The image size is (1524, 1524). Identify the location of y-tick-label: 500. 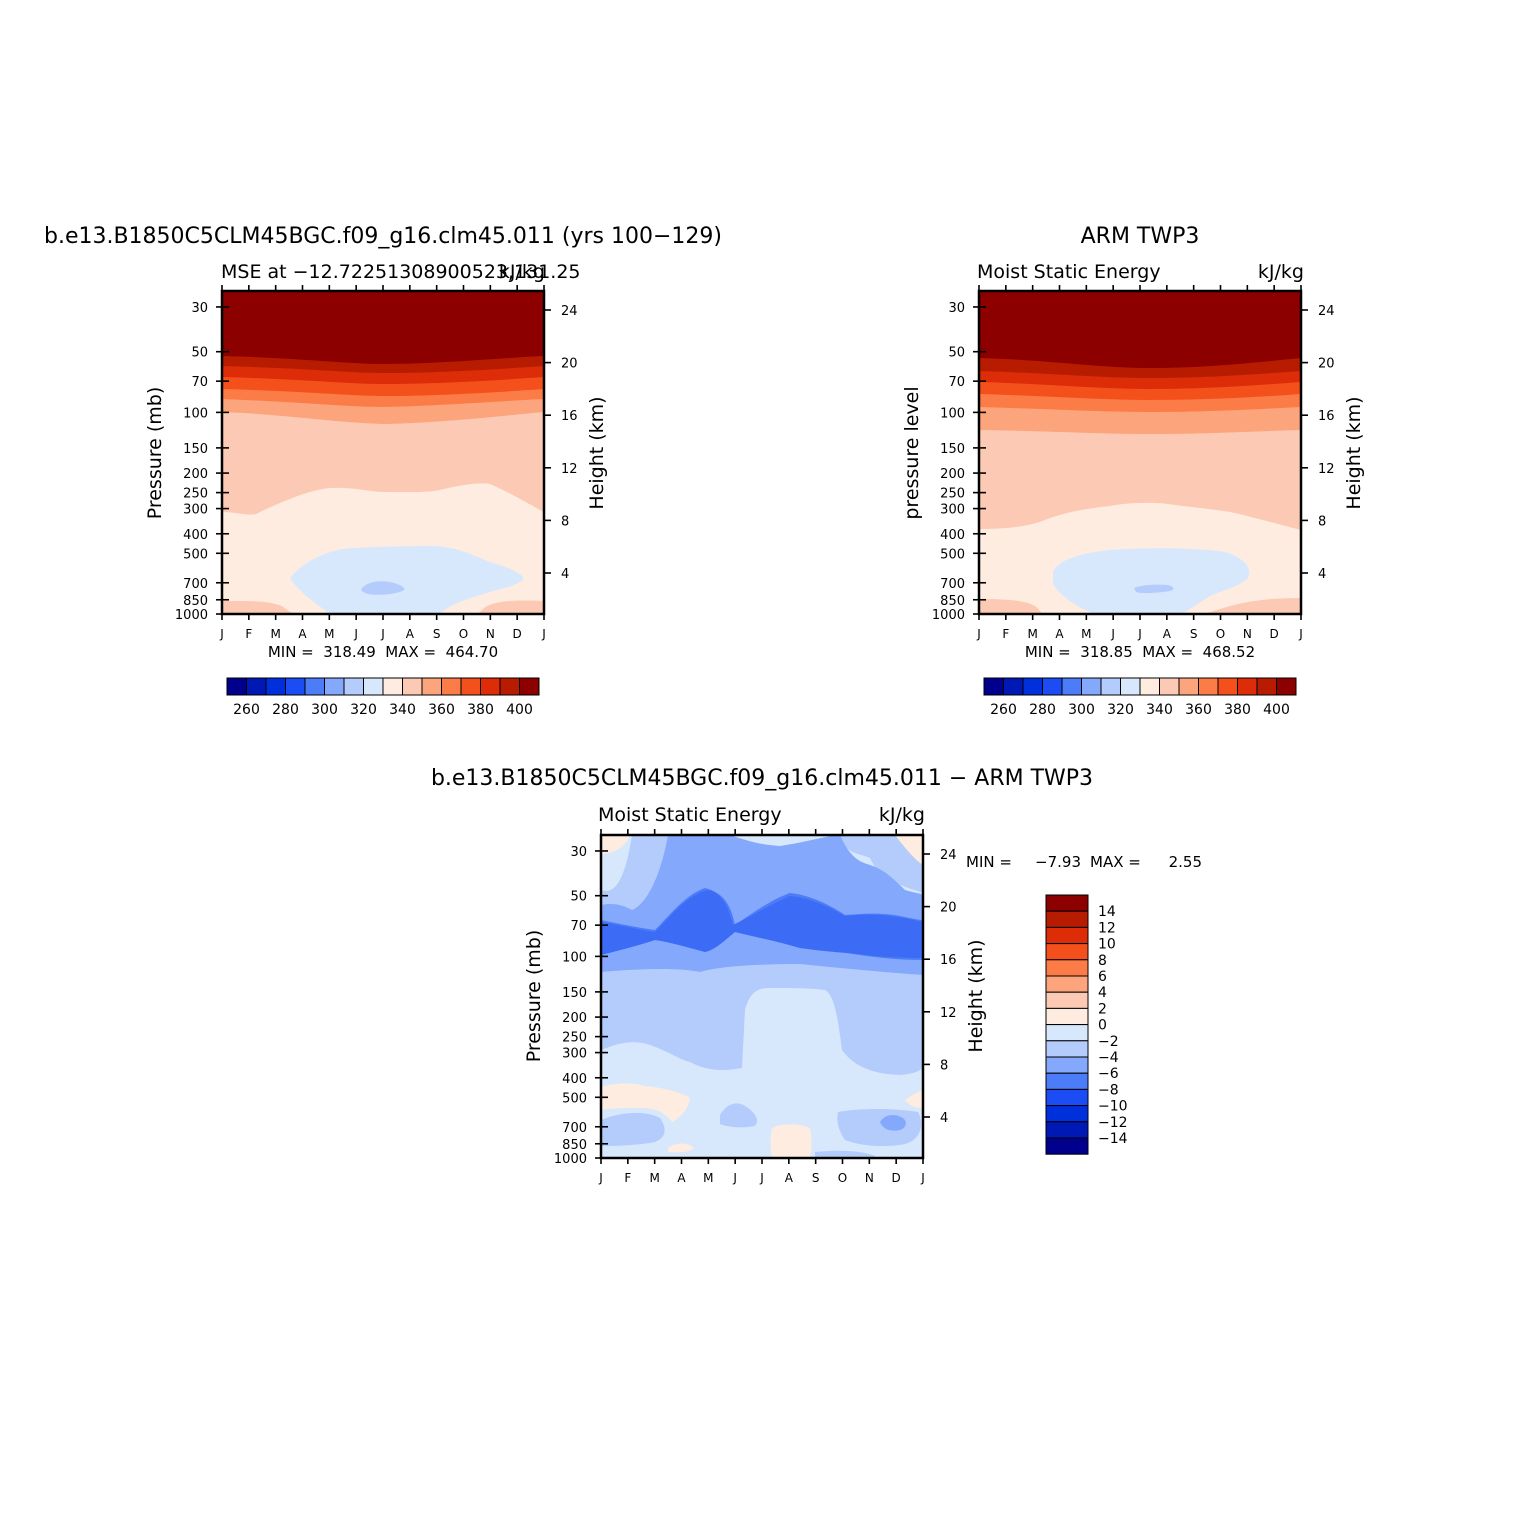
(952, 554).